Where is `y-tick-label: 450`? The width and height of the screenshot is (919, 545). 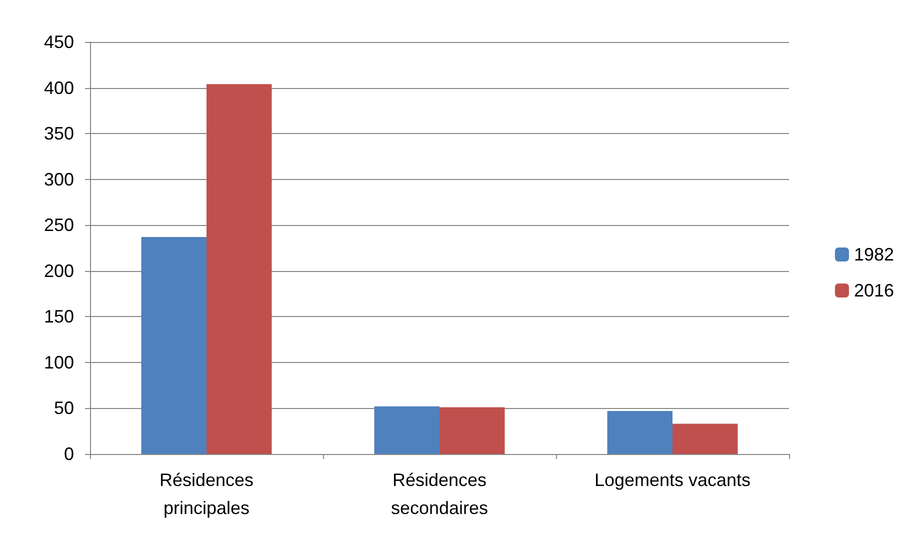
y-tick-label: 450 is located at coordinates (59, 42).